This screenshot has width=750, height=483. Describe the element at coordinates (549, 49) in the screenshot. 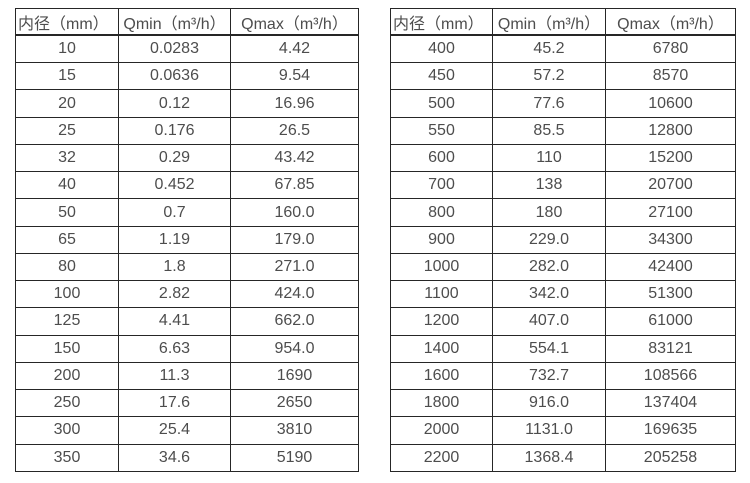

I see `table-cell: 45.2` at that location.